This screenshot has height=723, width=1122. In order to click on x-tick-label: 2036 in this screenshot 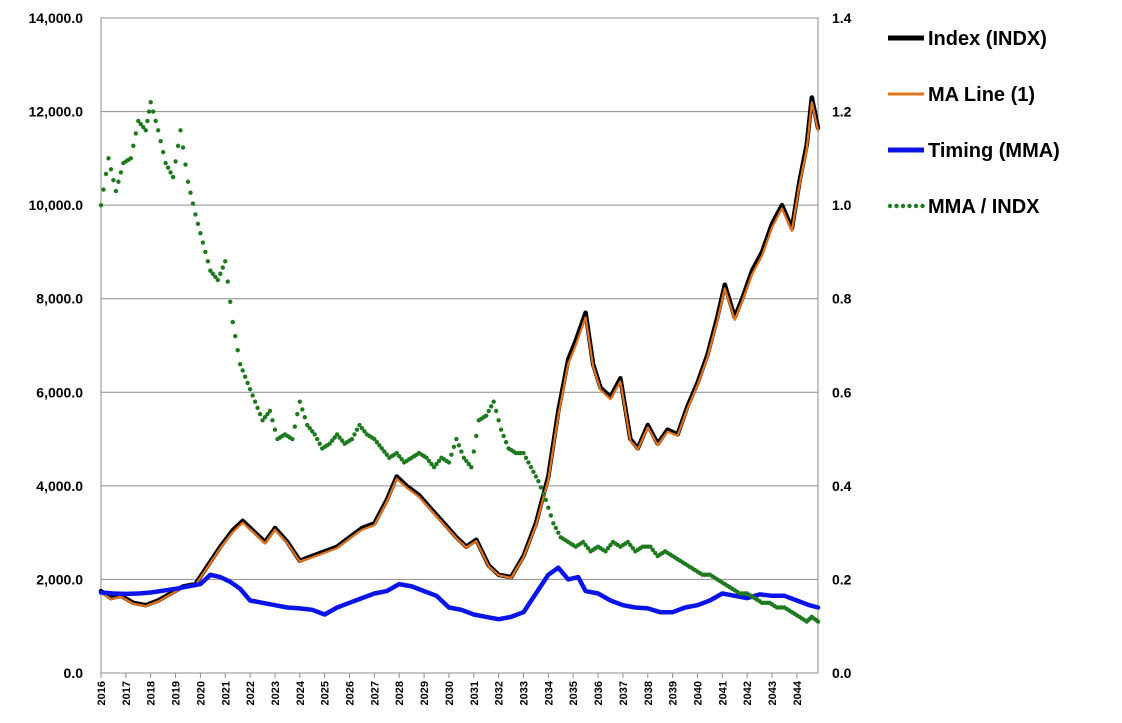, I will do `click(599, 693)`.